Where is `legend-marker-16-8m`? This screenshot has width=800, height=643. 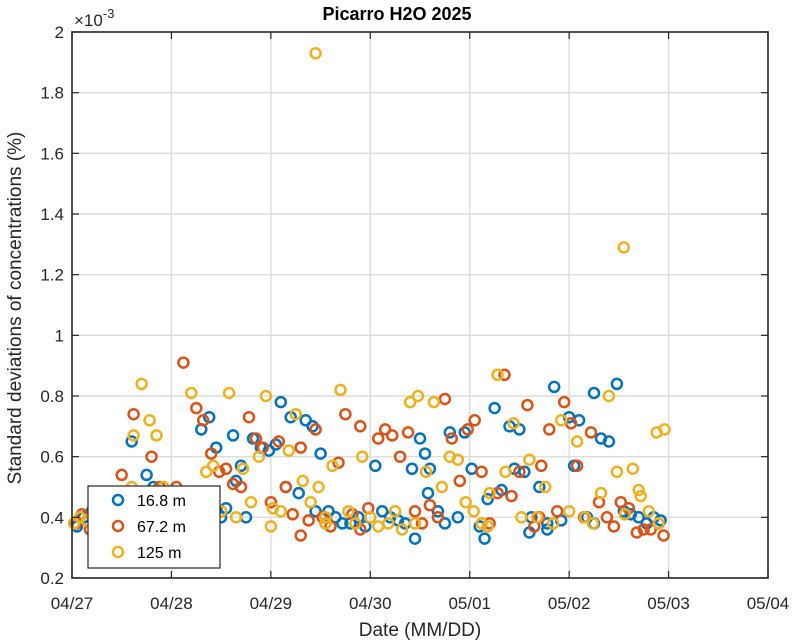 legend-marker-16-8m is located at coordinates (118, 500).